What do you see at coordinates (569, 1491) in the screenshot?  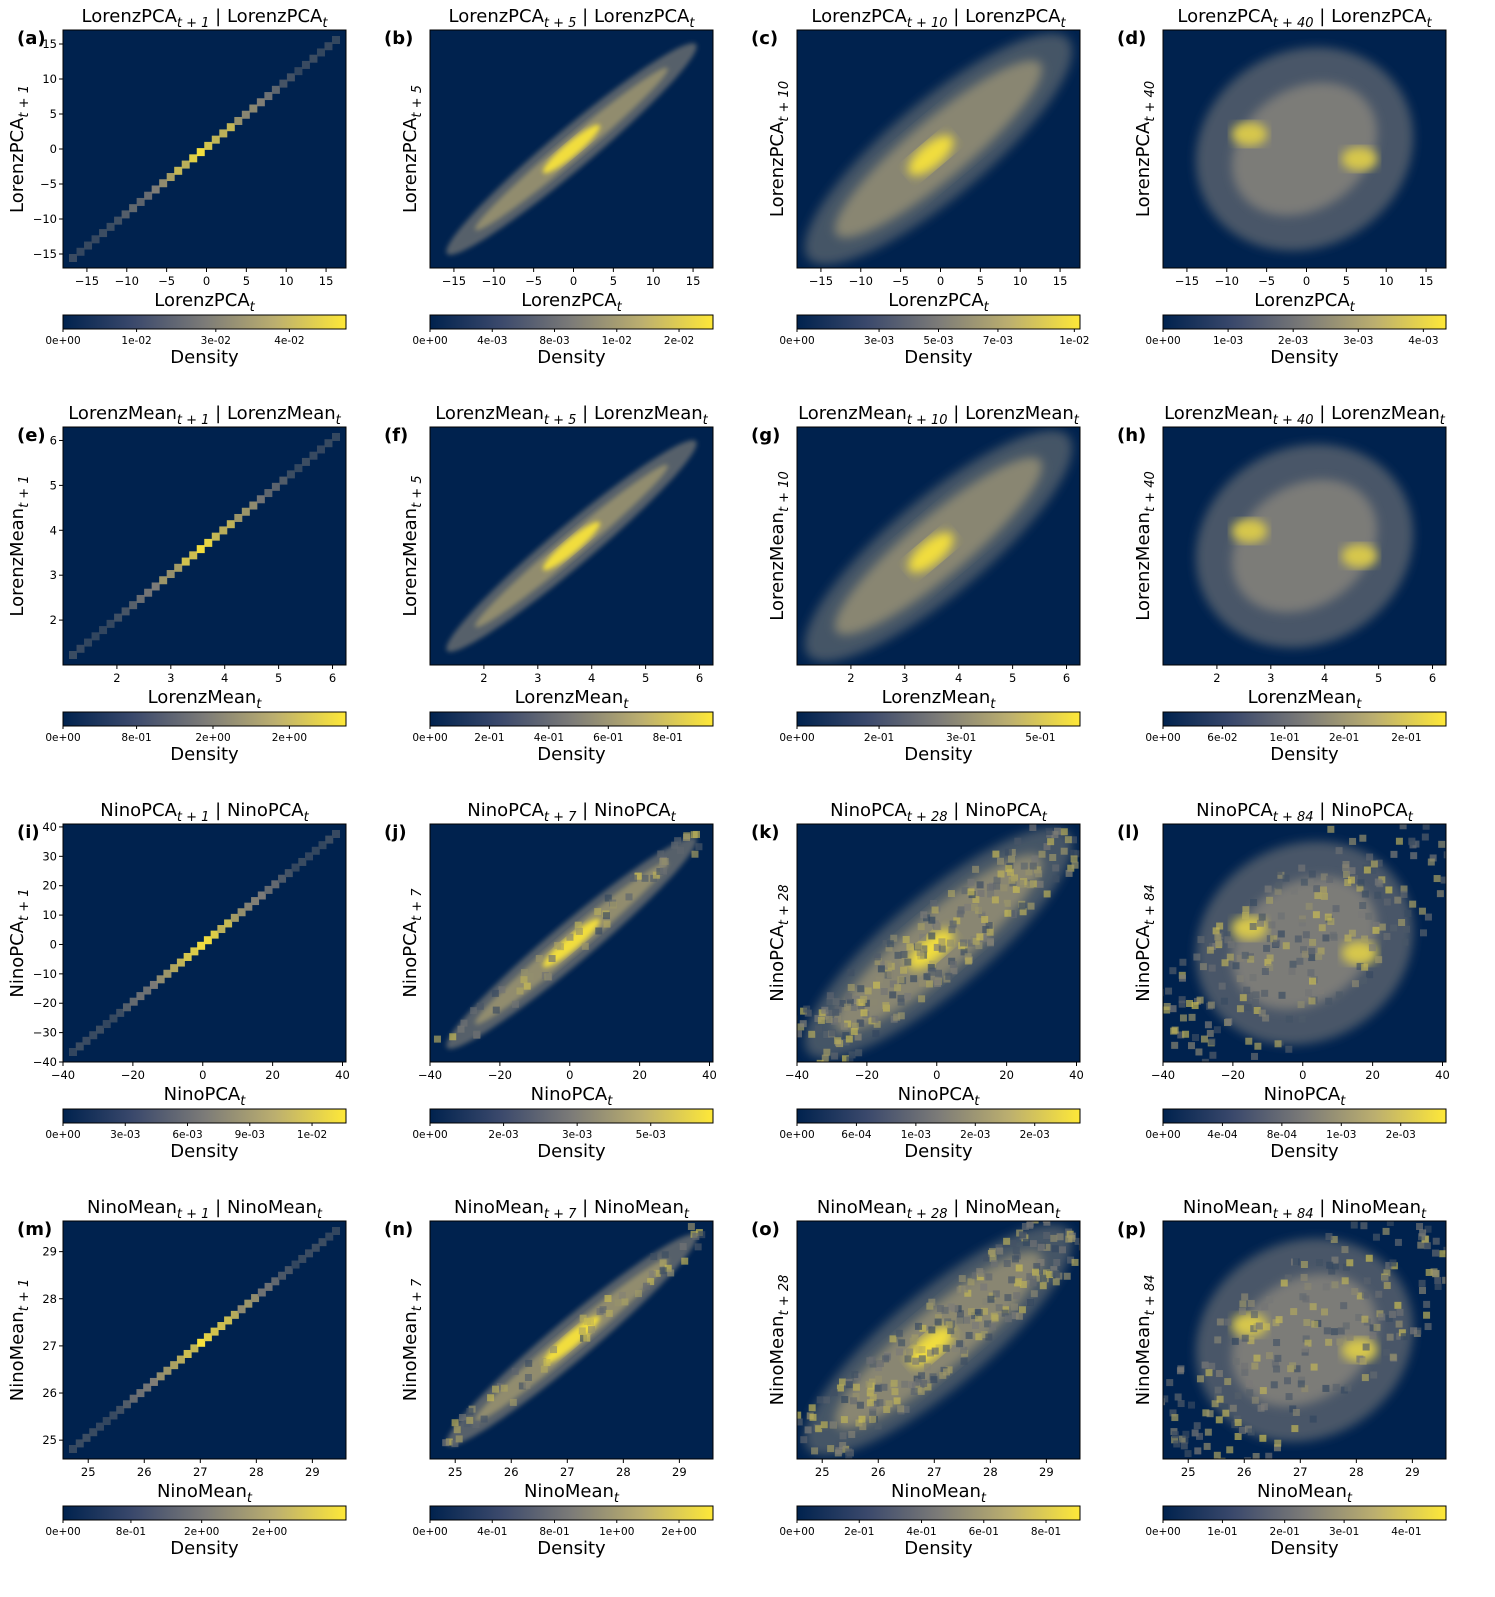 I see `x-axis-var: NinoMean` at bounding box center [569, 1491].